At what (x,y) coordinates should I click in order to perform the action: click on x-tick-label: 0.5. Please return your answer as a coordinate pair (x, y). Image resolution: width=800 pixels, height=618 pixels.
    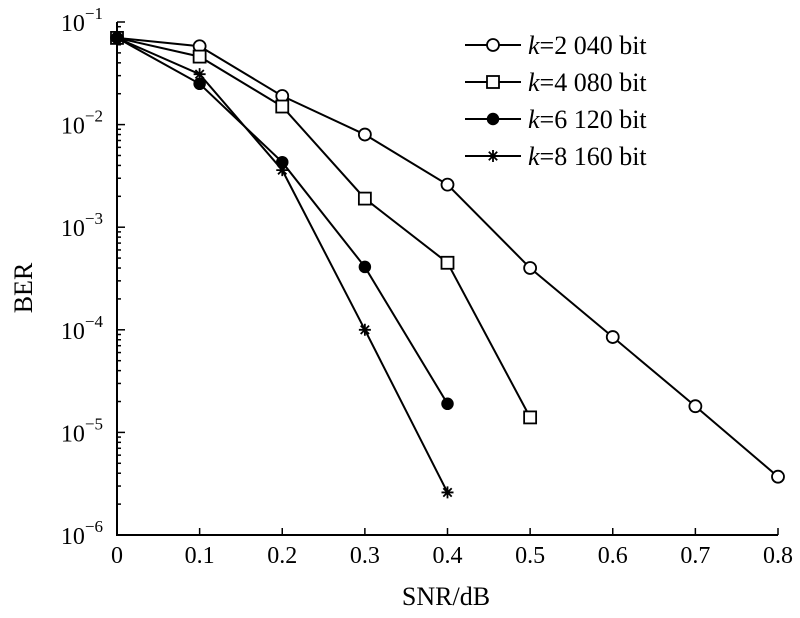
    Looking at the image, I should click on (530, 556).